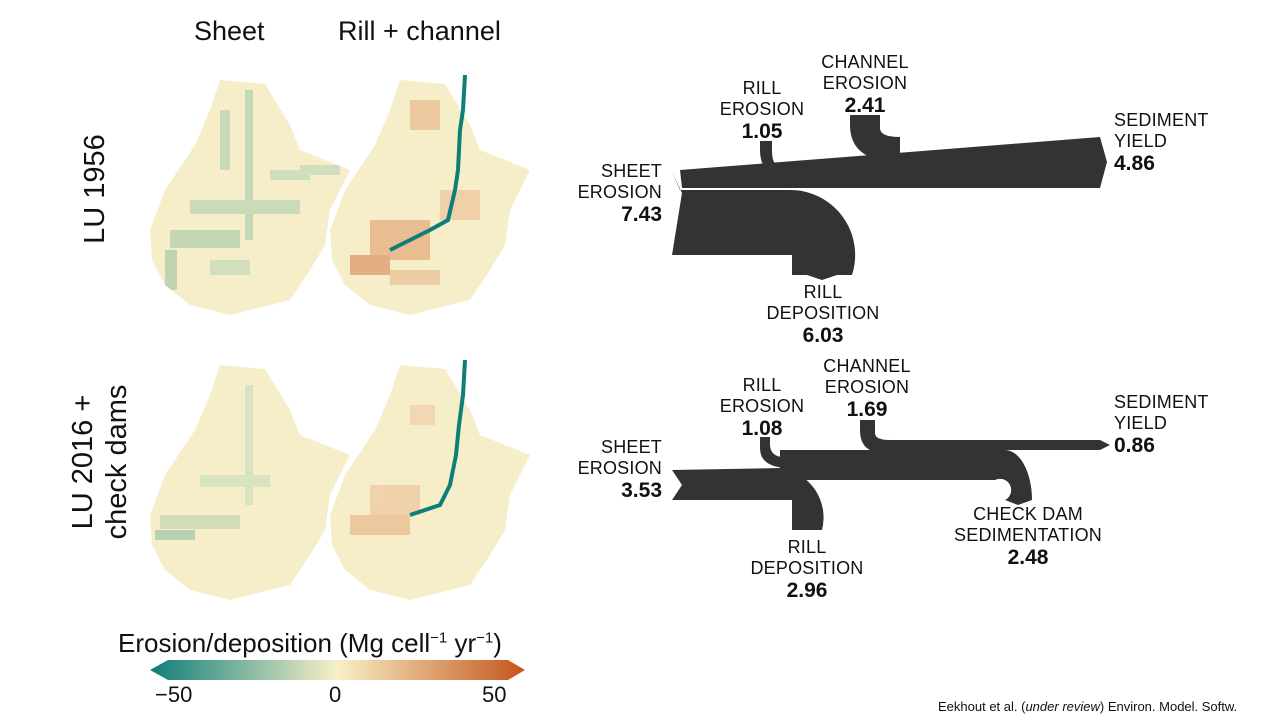  What do you see at coordinates (985, 435) in the screenshot?
I see `flow-channel-erosion-2016` at bounding box center [985, 435].